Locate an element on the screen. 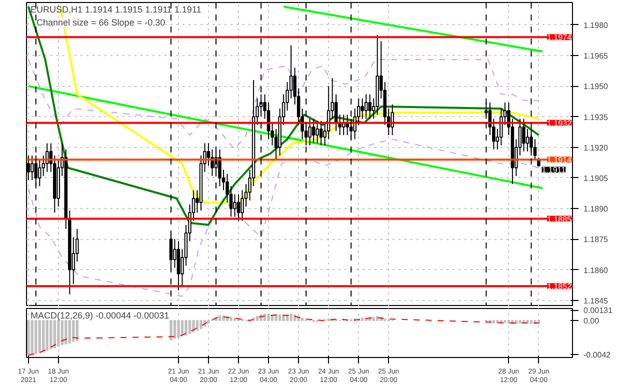  y-tick-label: 1.1875 is located at coordinates (596, 239).